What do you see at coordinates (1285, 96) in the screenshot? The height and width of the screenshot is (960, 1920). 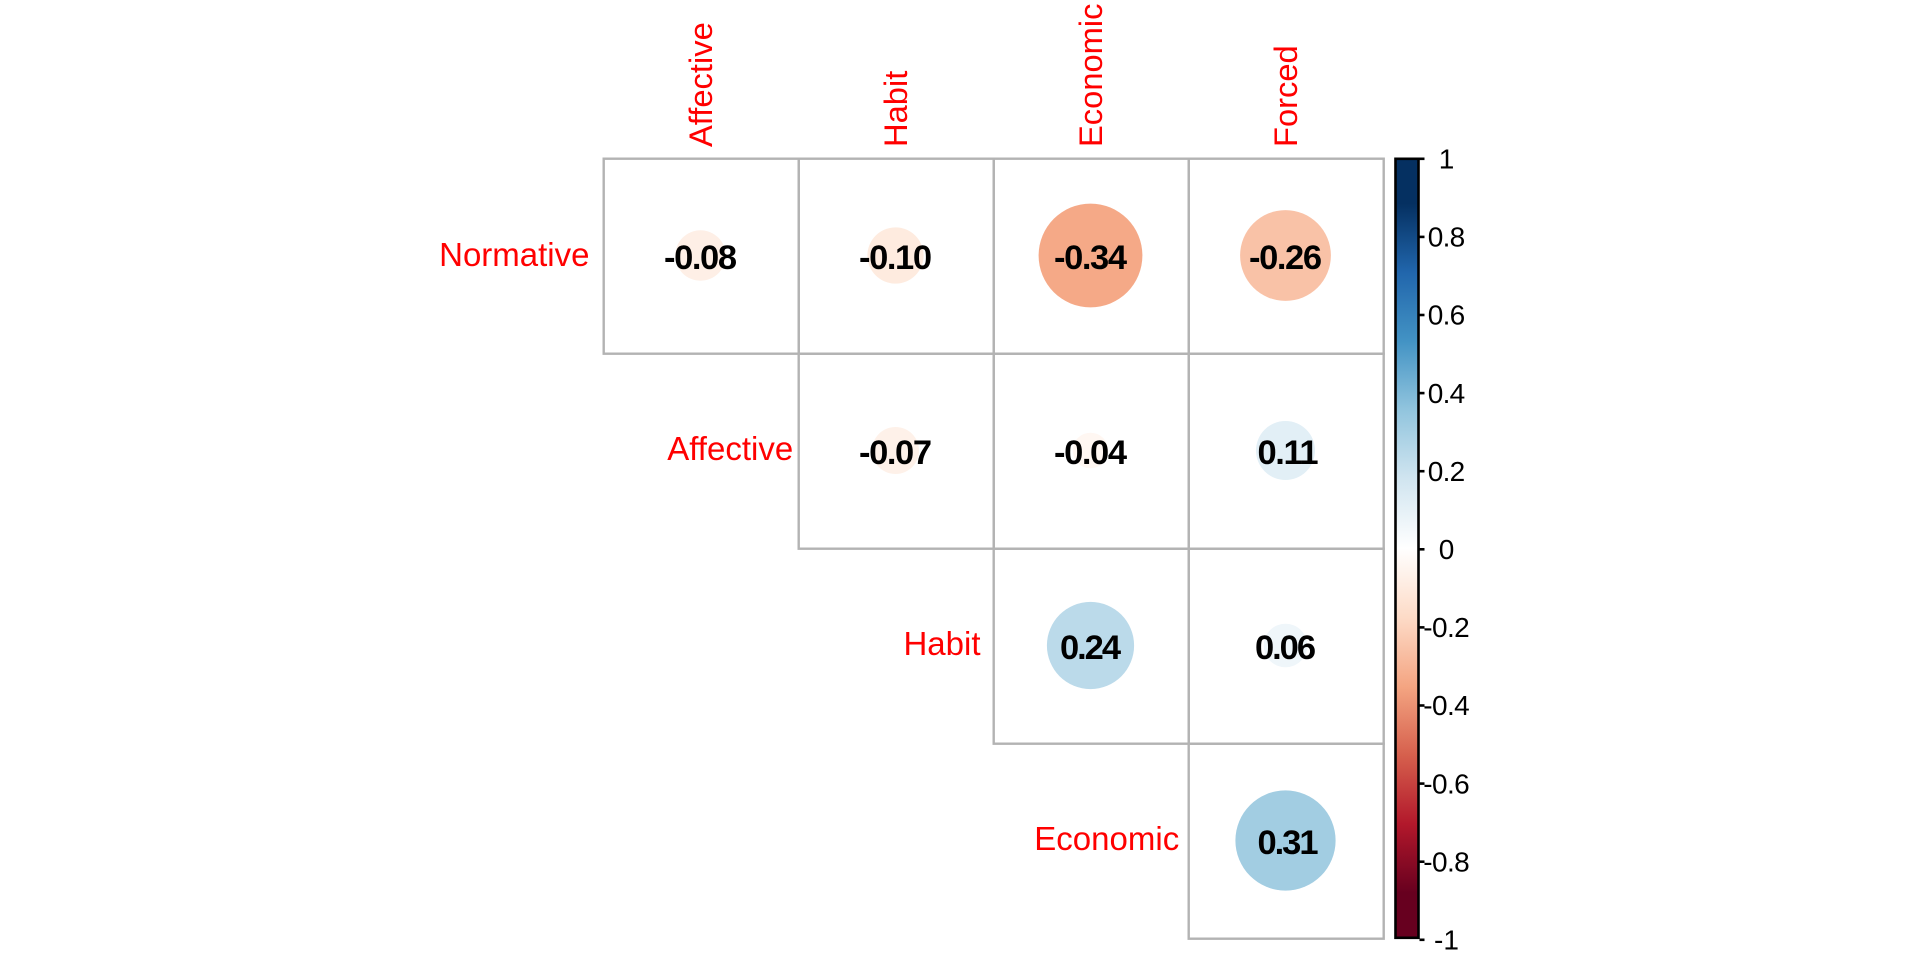 I see `svg-text: Forced` at bounding box center [1285, 96].